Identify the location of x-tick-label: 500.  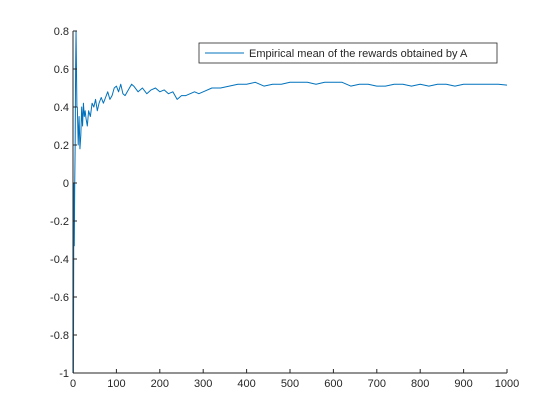
(290, 384).